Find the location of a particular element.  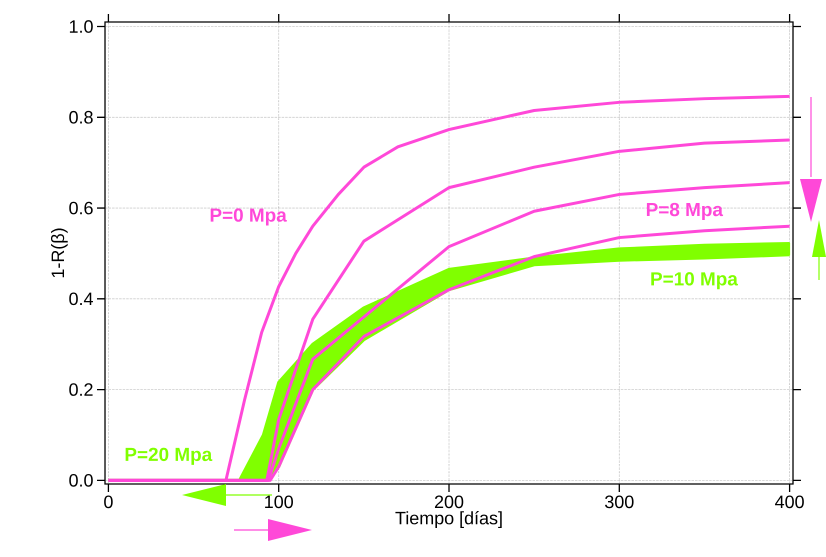

series-label: P=10 Mpa is located at coordinates (694, 281).